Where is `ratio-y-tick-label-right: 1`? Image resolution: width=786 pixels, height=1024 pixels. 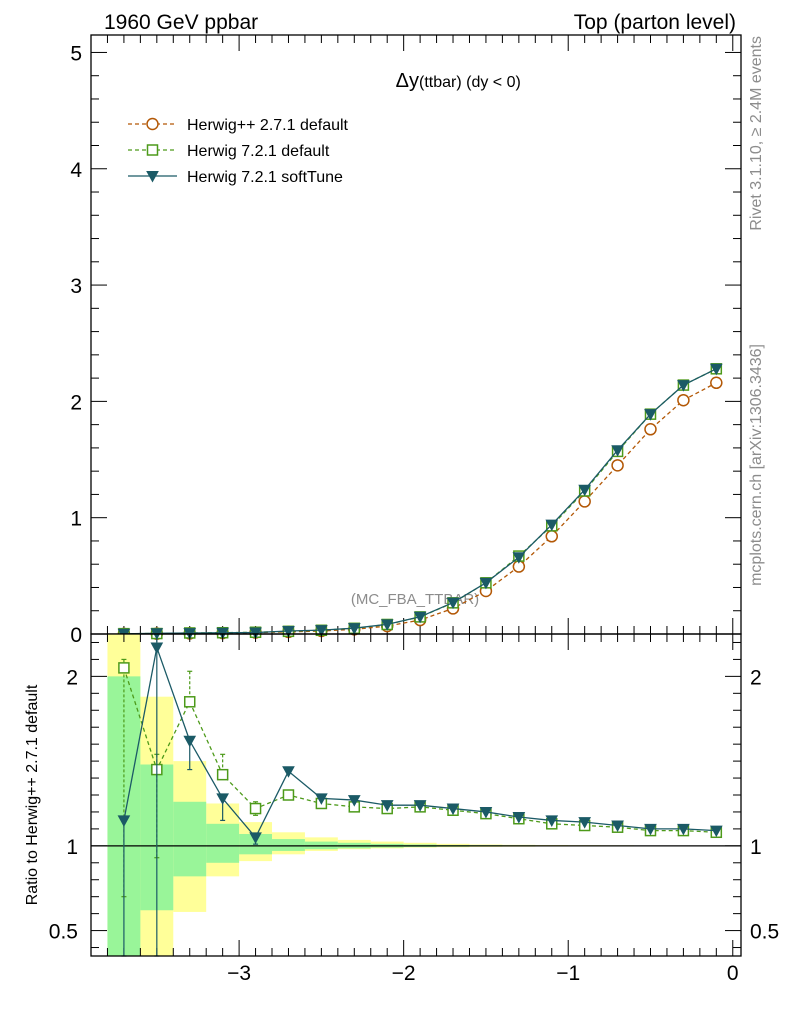 ratio-y-tick-label-right: 1 is located at coordinates (756, 847).